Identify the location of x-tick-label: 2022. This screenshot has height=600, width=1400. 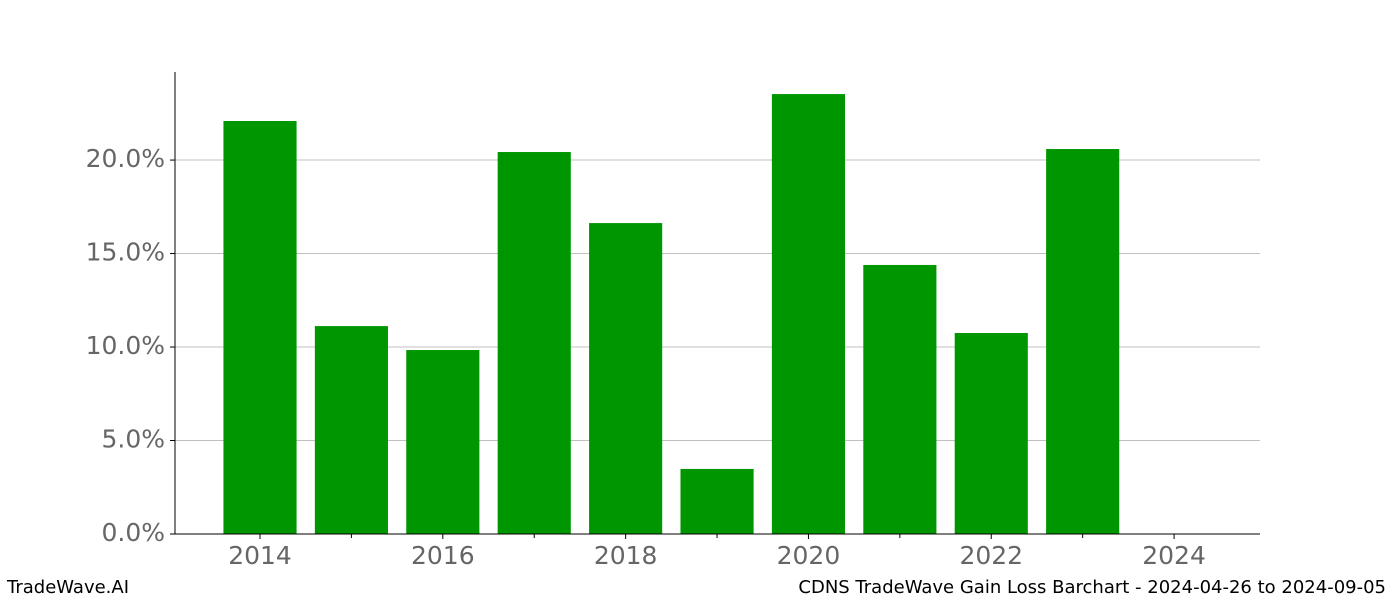
(991, 555).